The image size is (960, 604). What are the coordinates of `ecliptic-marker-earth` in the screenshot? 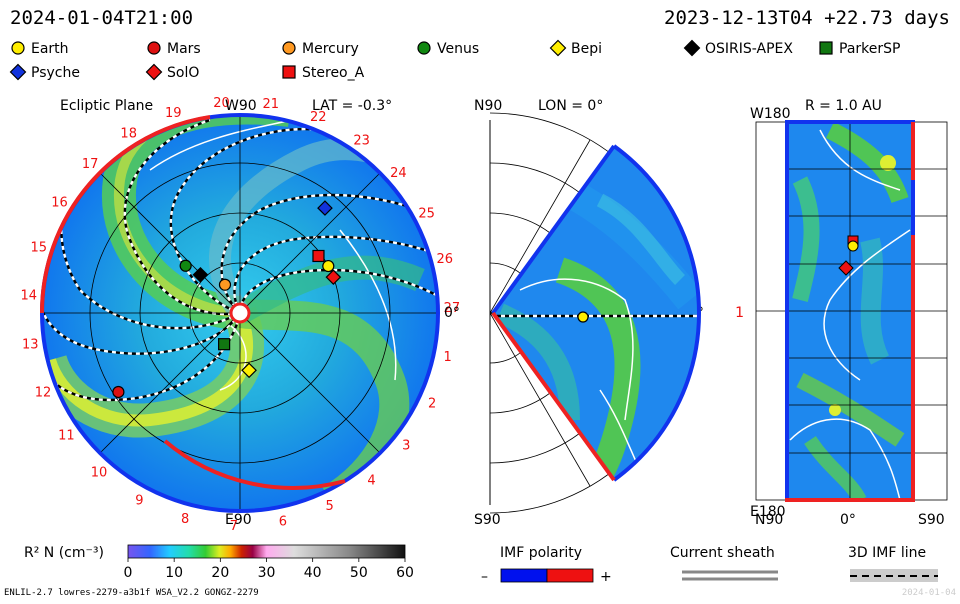 It's located at (328, 266).